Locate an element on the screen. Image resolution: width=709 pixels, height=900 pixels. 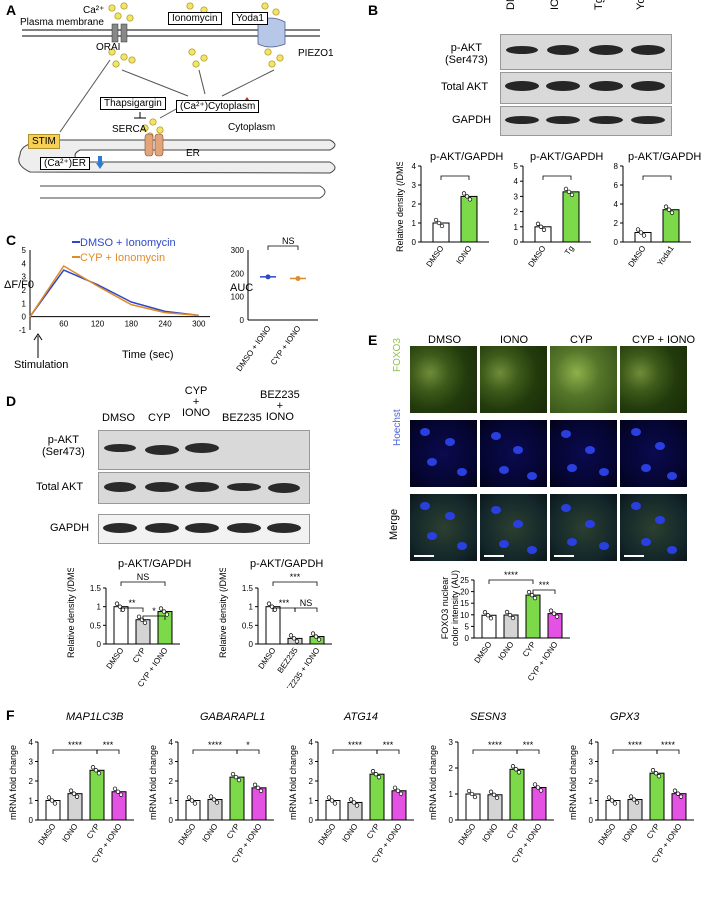
c-x-tick-label: 300 is located at coordinates (199, 324).